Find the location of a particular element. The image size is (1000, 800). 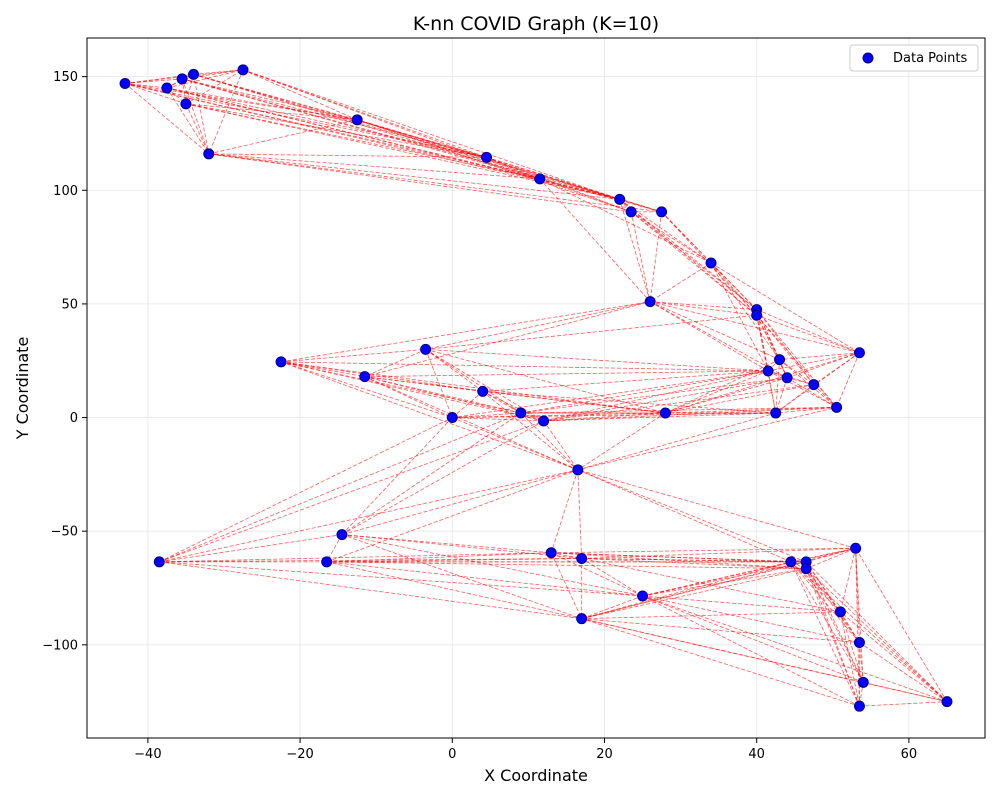

y-tick-label: 100 is located at coordinates (65, 191).